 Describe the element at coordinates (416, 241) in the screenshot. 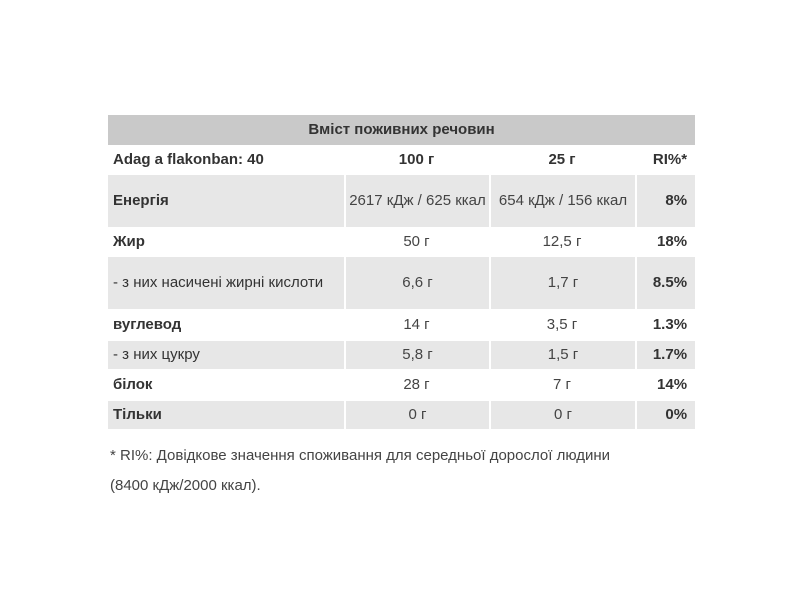

I see `value-per-100g: 50 г` at that location.